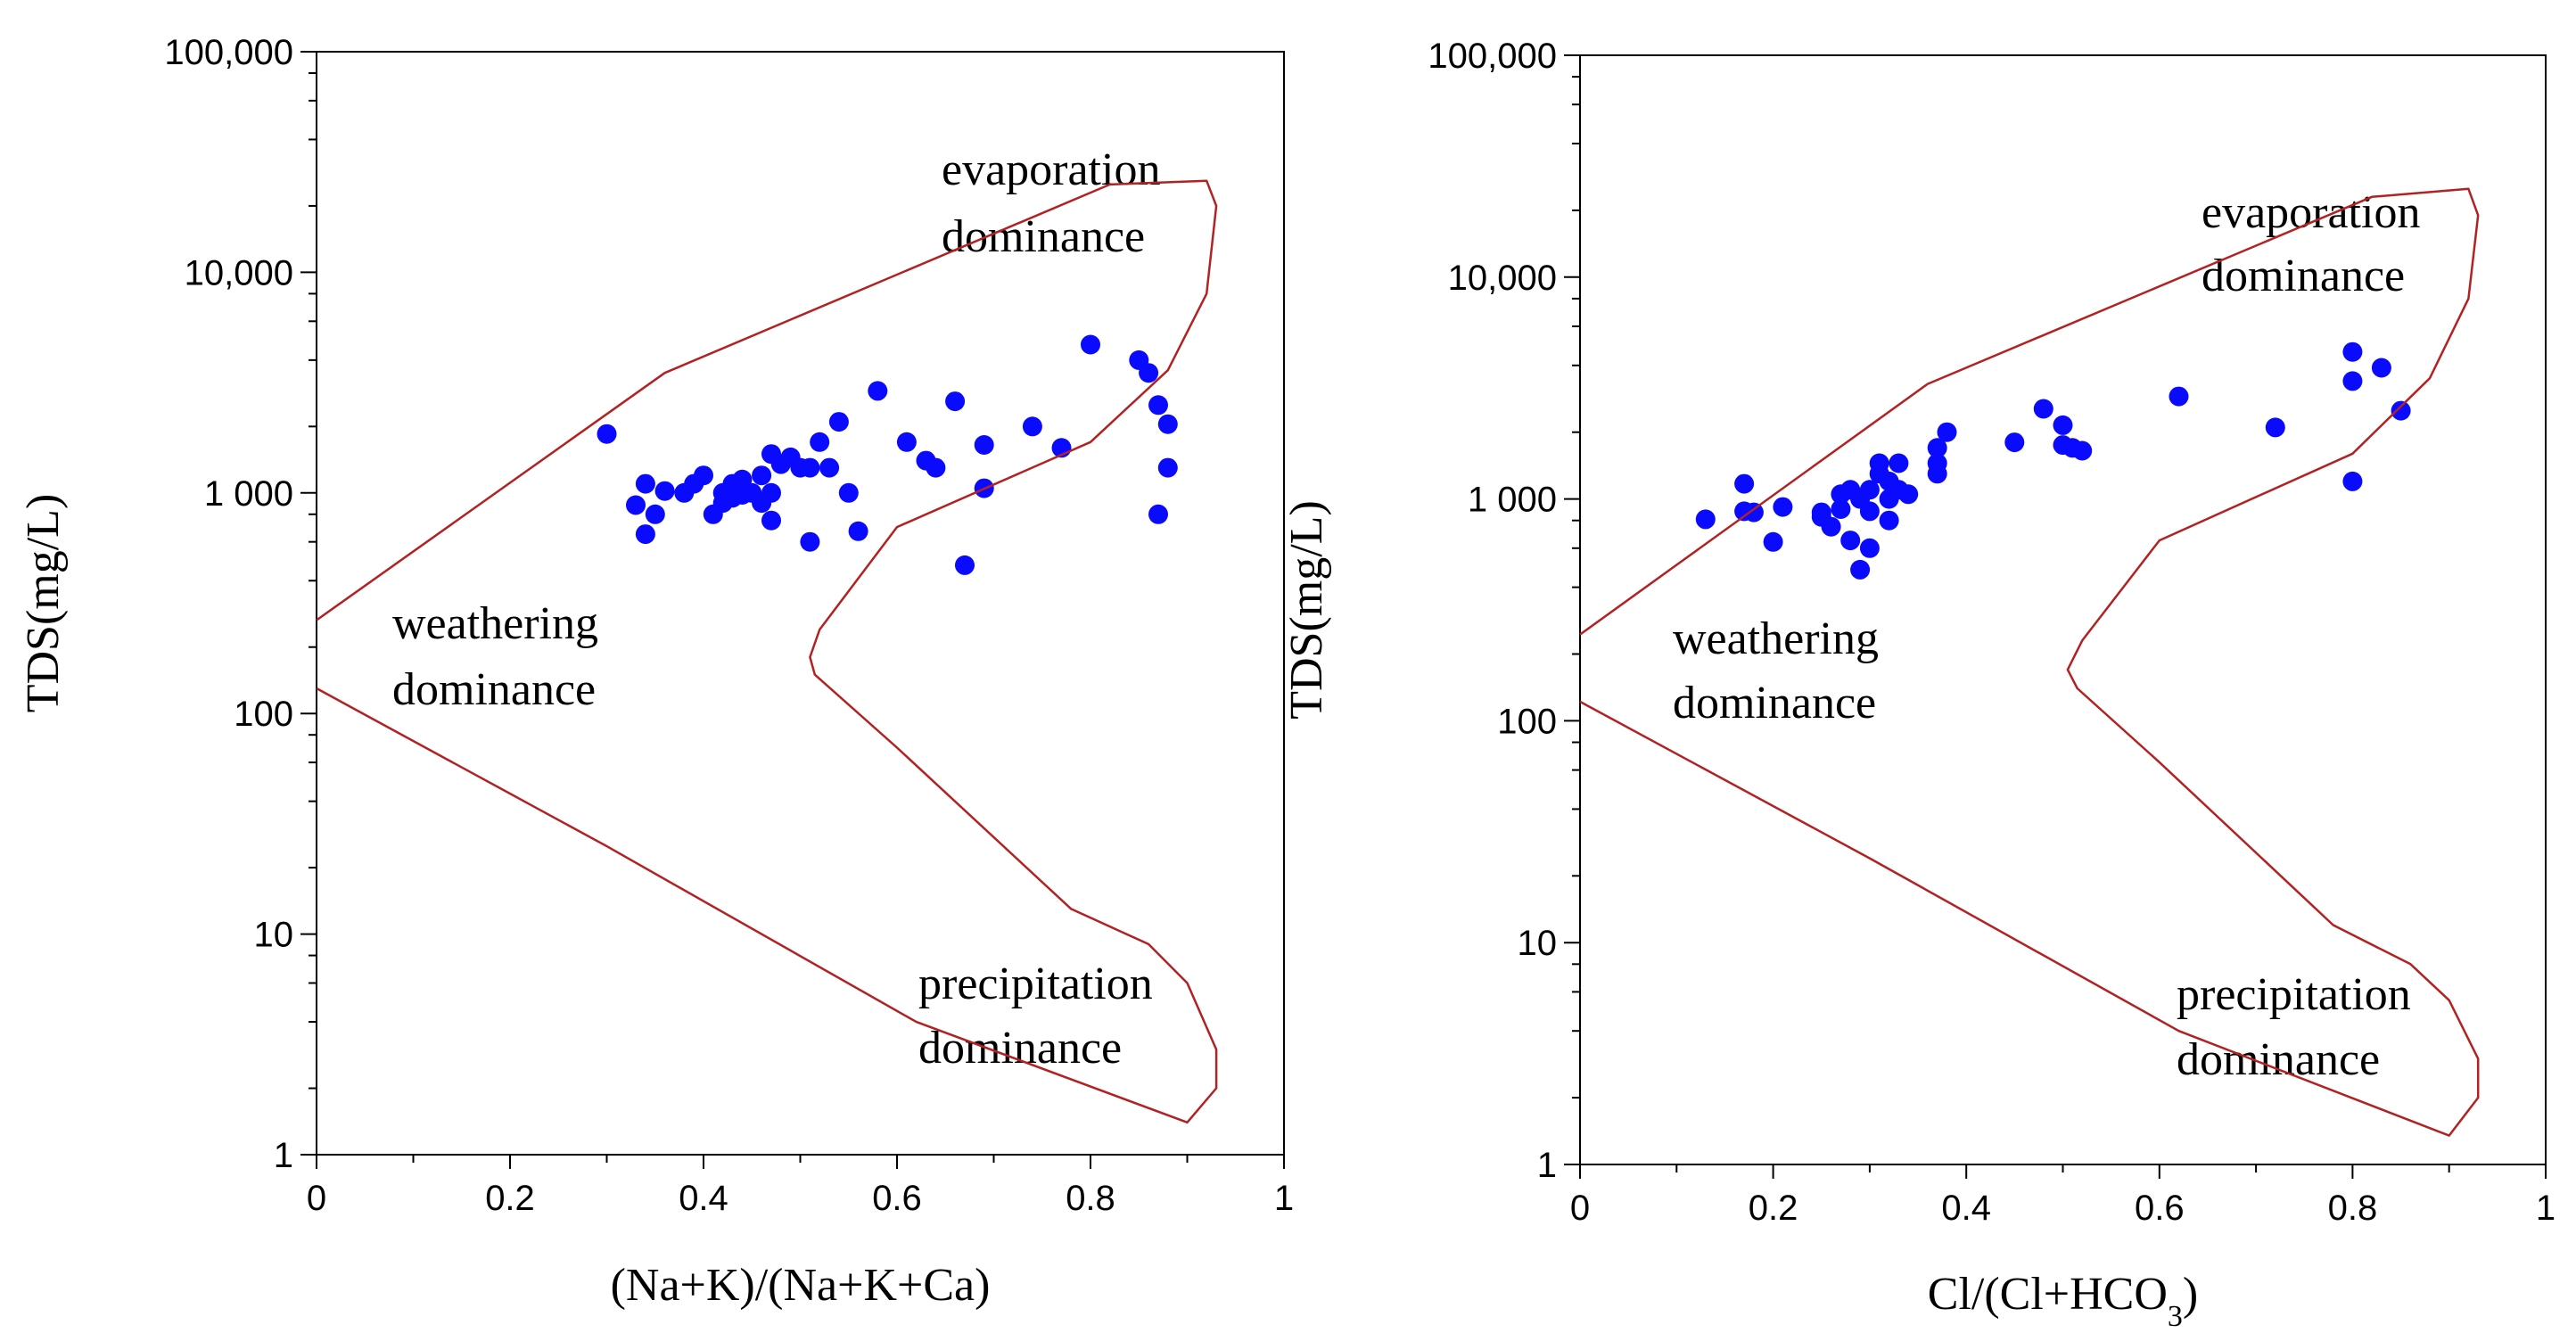 Image resolution: width=2576 pixels, height=1333 pixels. What do you see at coordinates (1020, 1048) in the screenshot?
I see `precipitation-label-line2: dominance` at bounding box center [1020, 1048].